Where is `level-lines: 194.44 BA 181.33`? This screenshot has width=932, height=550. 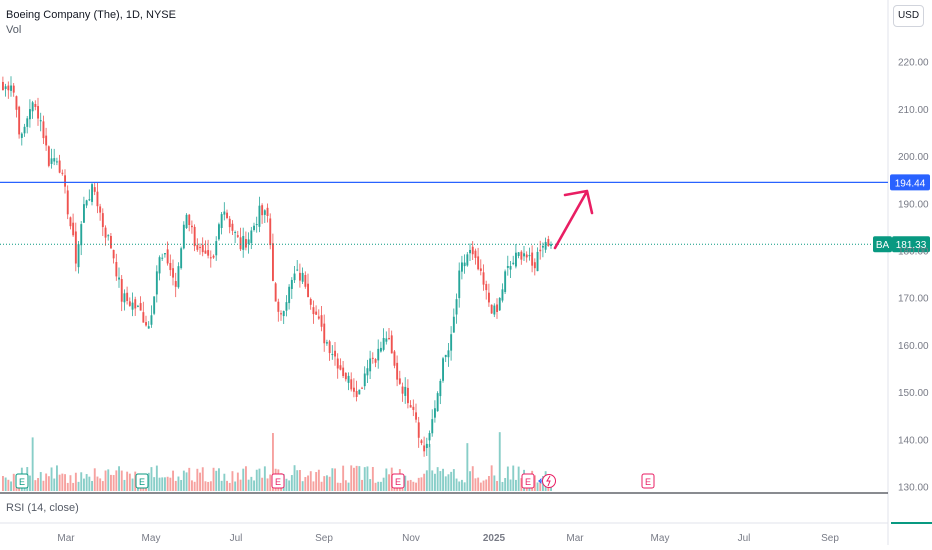
level-lines: 194.44 BA 181.33 is located at coordinates (465, 213).